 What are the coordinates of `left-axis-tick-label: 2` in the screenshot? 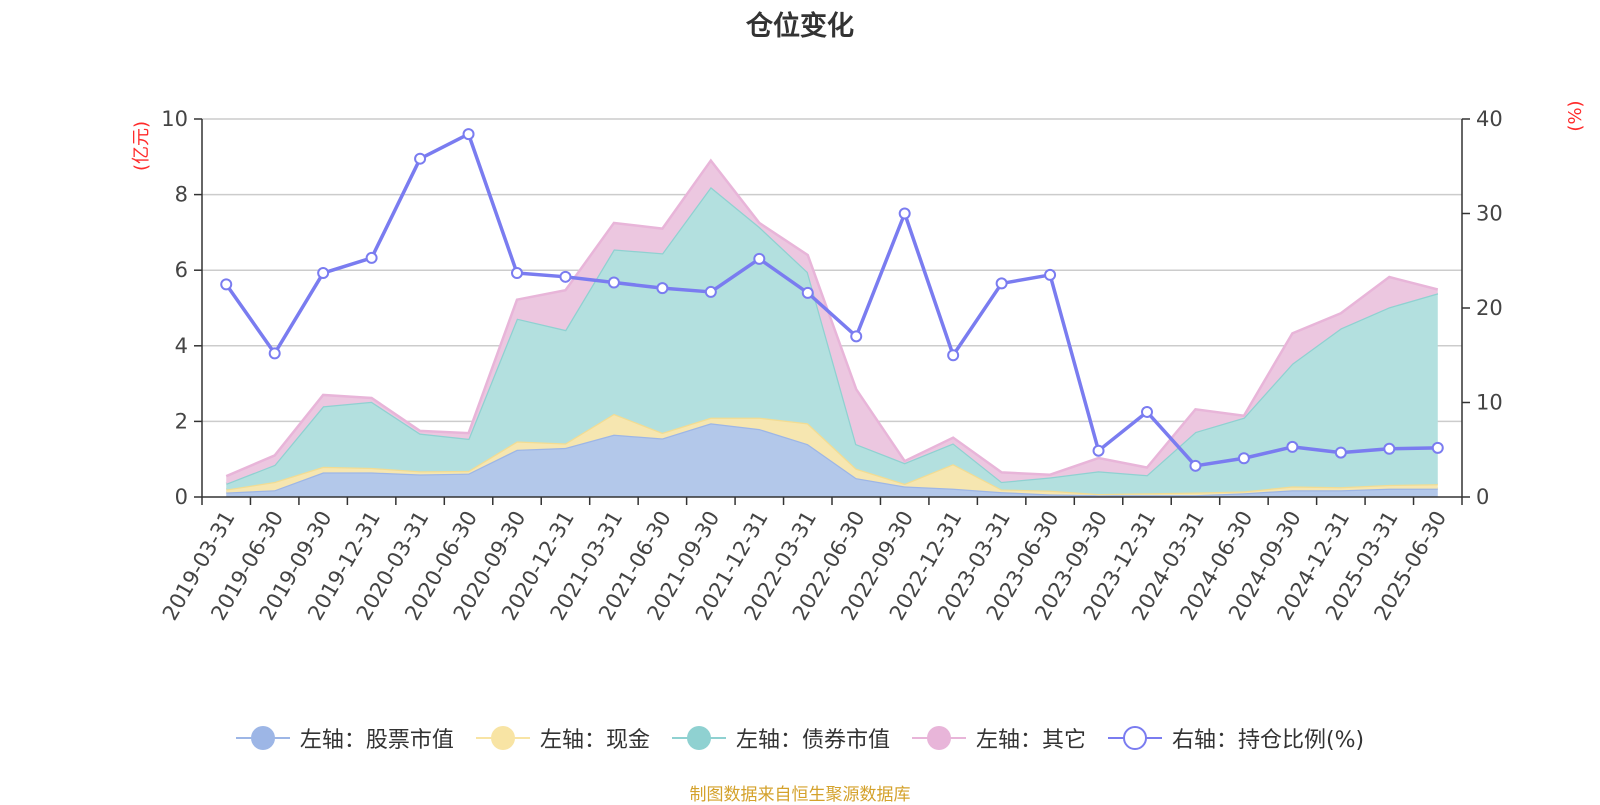 It's located at (181, 421).